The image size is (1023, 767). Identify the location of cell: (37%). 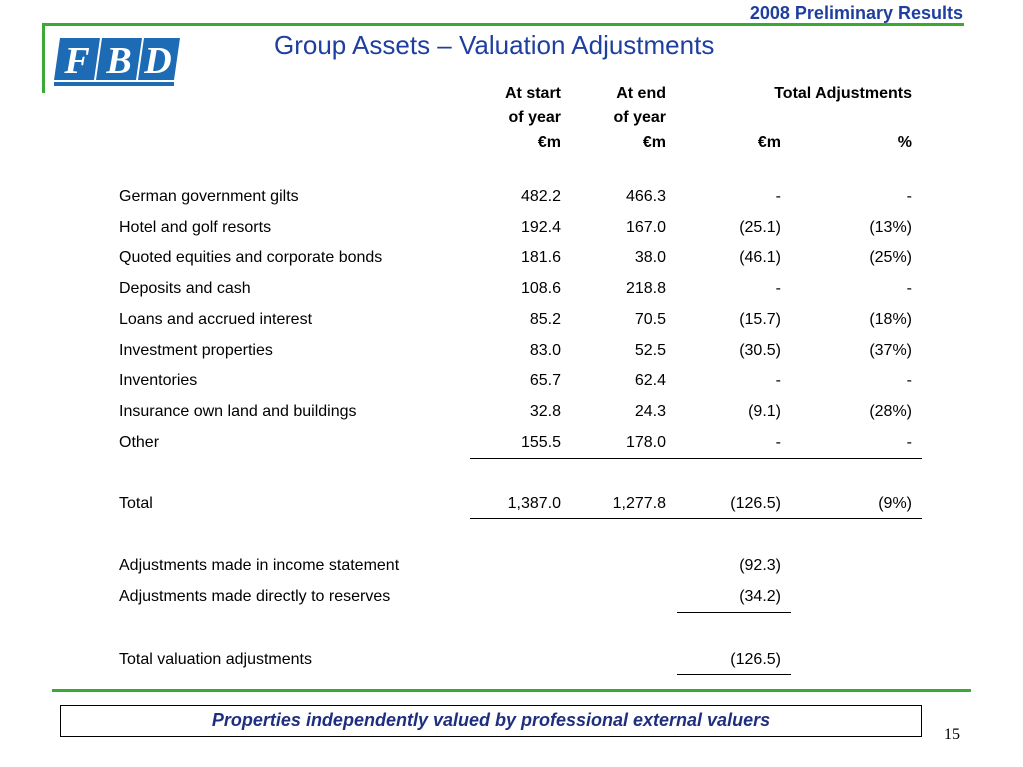
(890, 350).